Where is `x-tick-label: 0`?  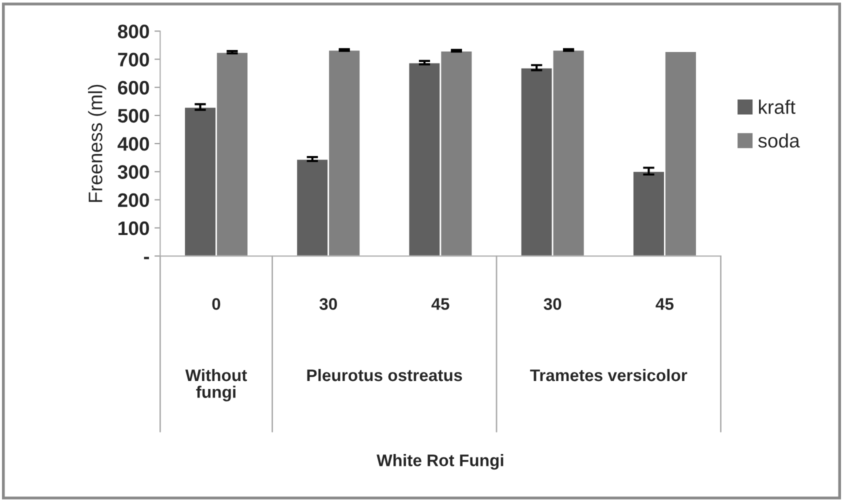 x-tick-label: 0 is located at coordinates (216, 304).